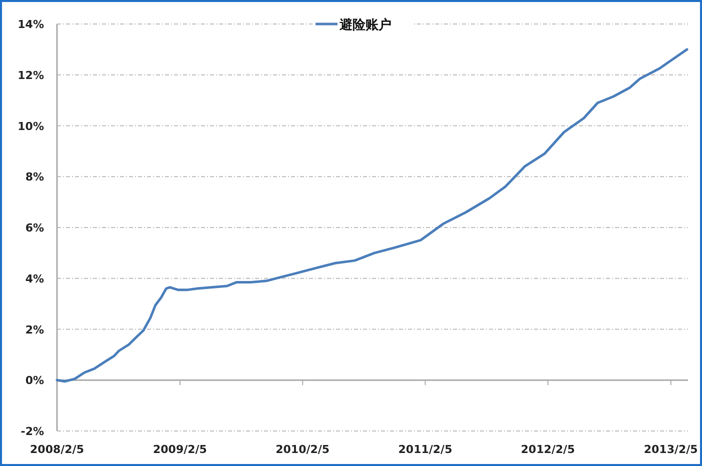  I want to click on x-tick-label: 2010/2/5, so click(303, 449).